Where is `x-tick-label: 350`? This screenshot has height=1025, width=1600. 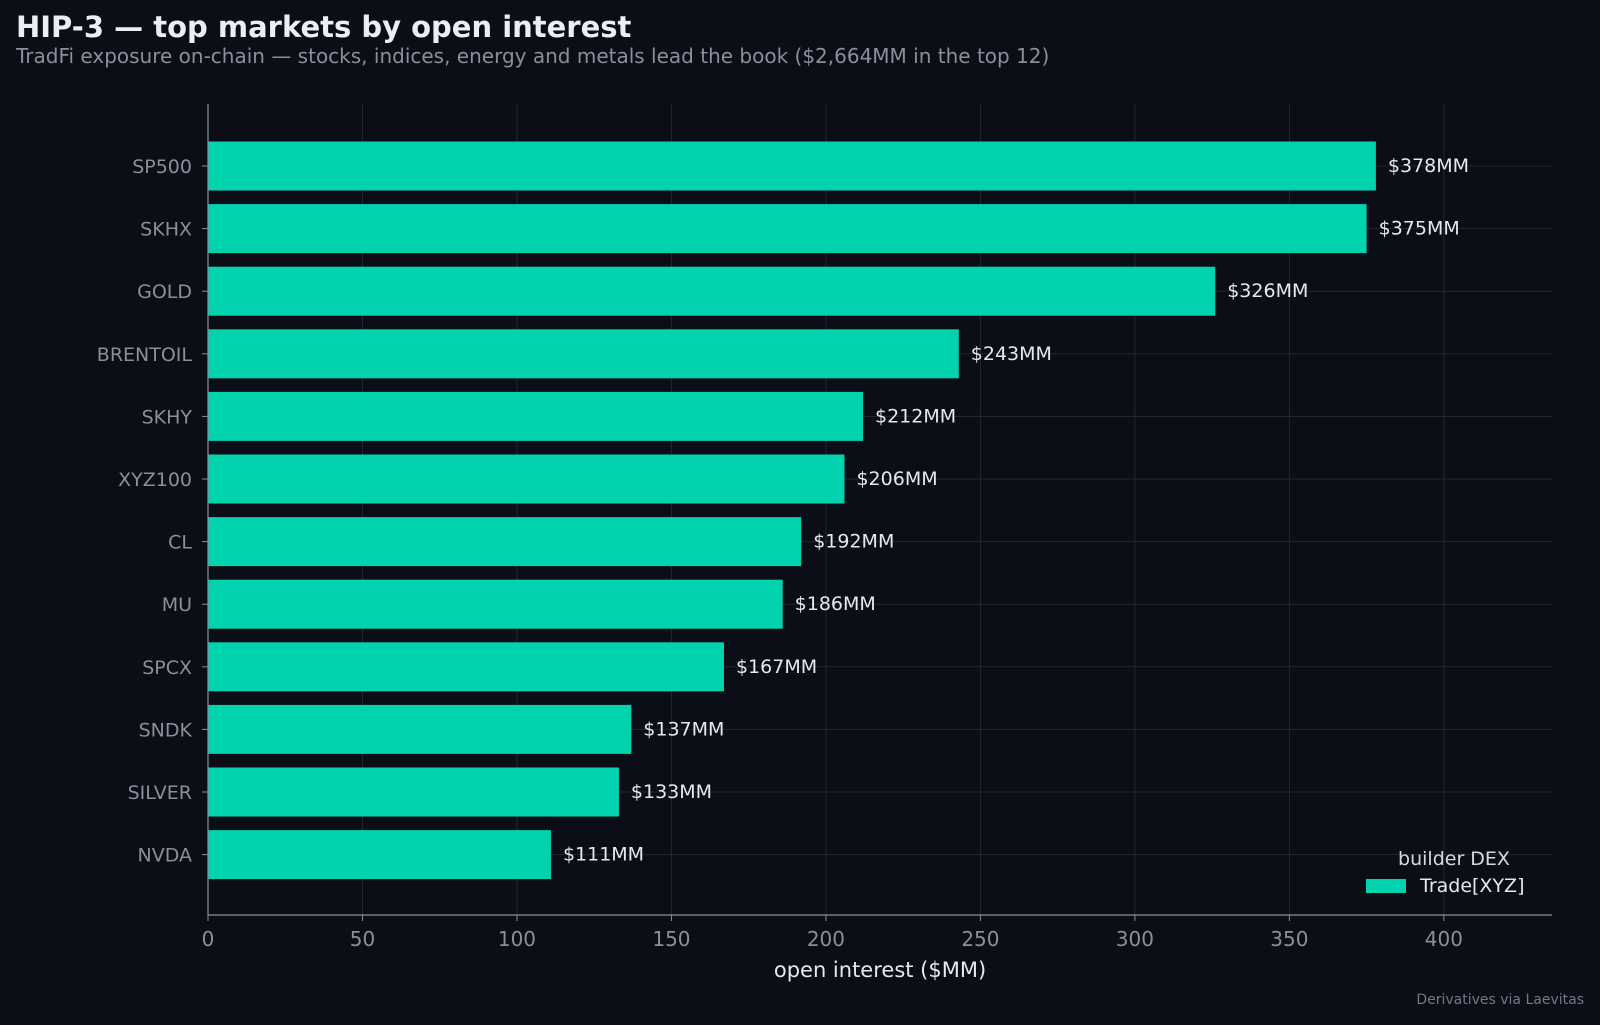
x-tick-label: 350 is located at coordinates (1289, 939).